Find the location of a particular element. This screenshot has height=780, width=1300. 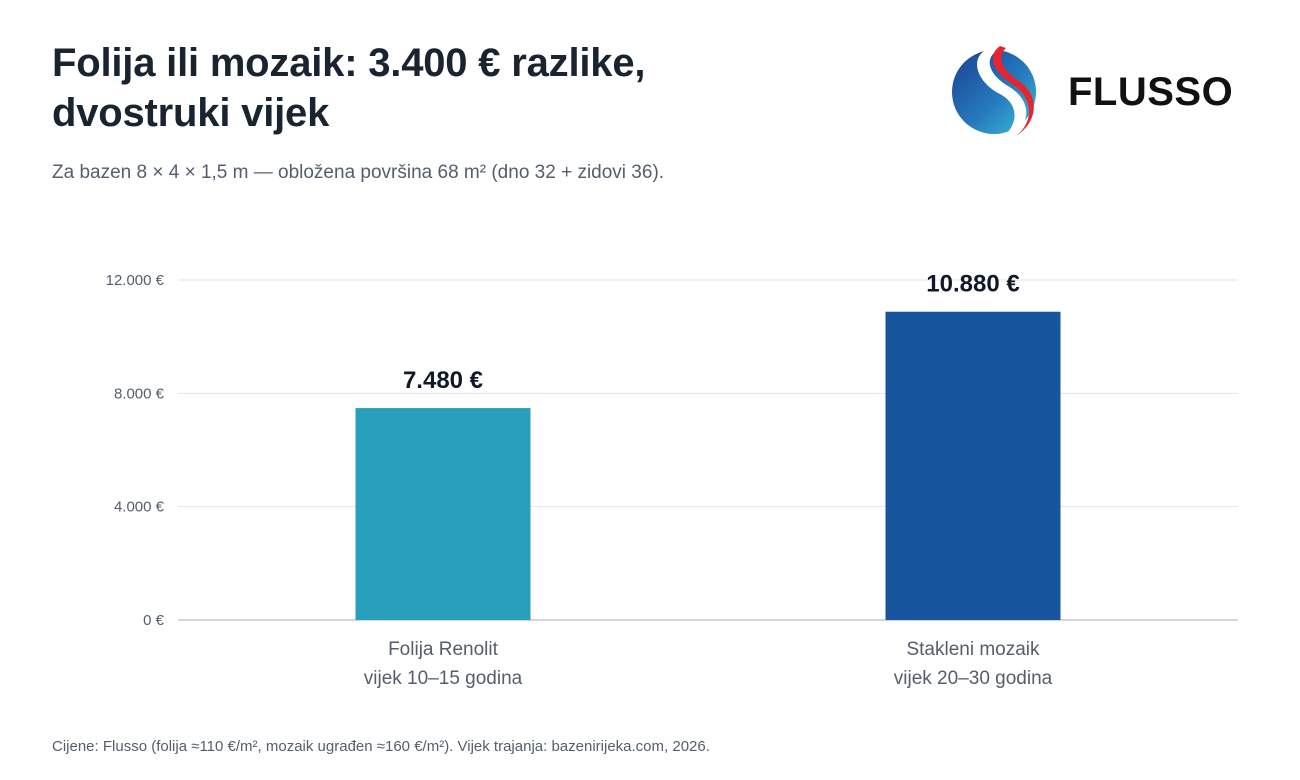

chart-title-line-1: Folija ili mozaik: 3.400 € razlike, is located at coordinates (349, 63).